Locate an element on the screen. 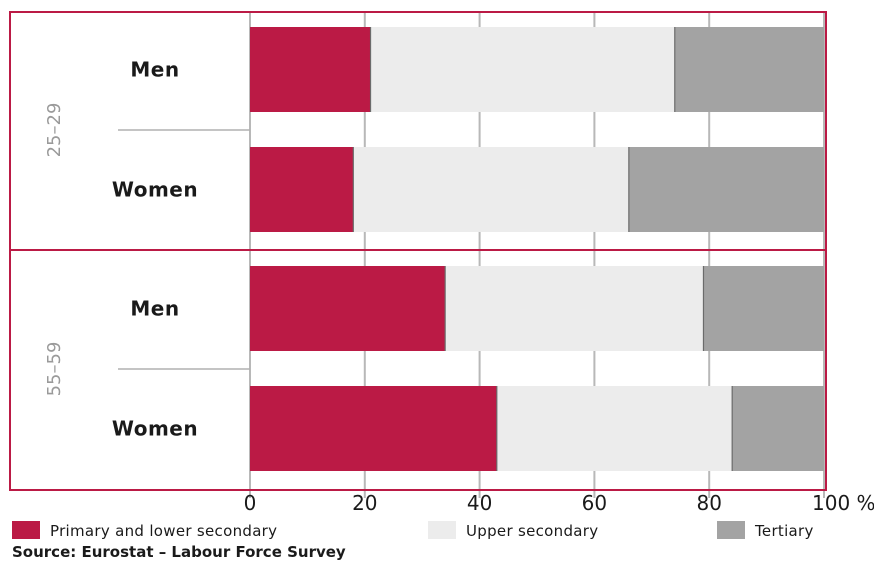  bar-segment-g1-b1-s2 is located at coordinates (778, 428).